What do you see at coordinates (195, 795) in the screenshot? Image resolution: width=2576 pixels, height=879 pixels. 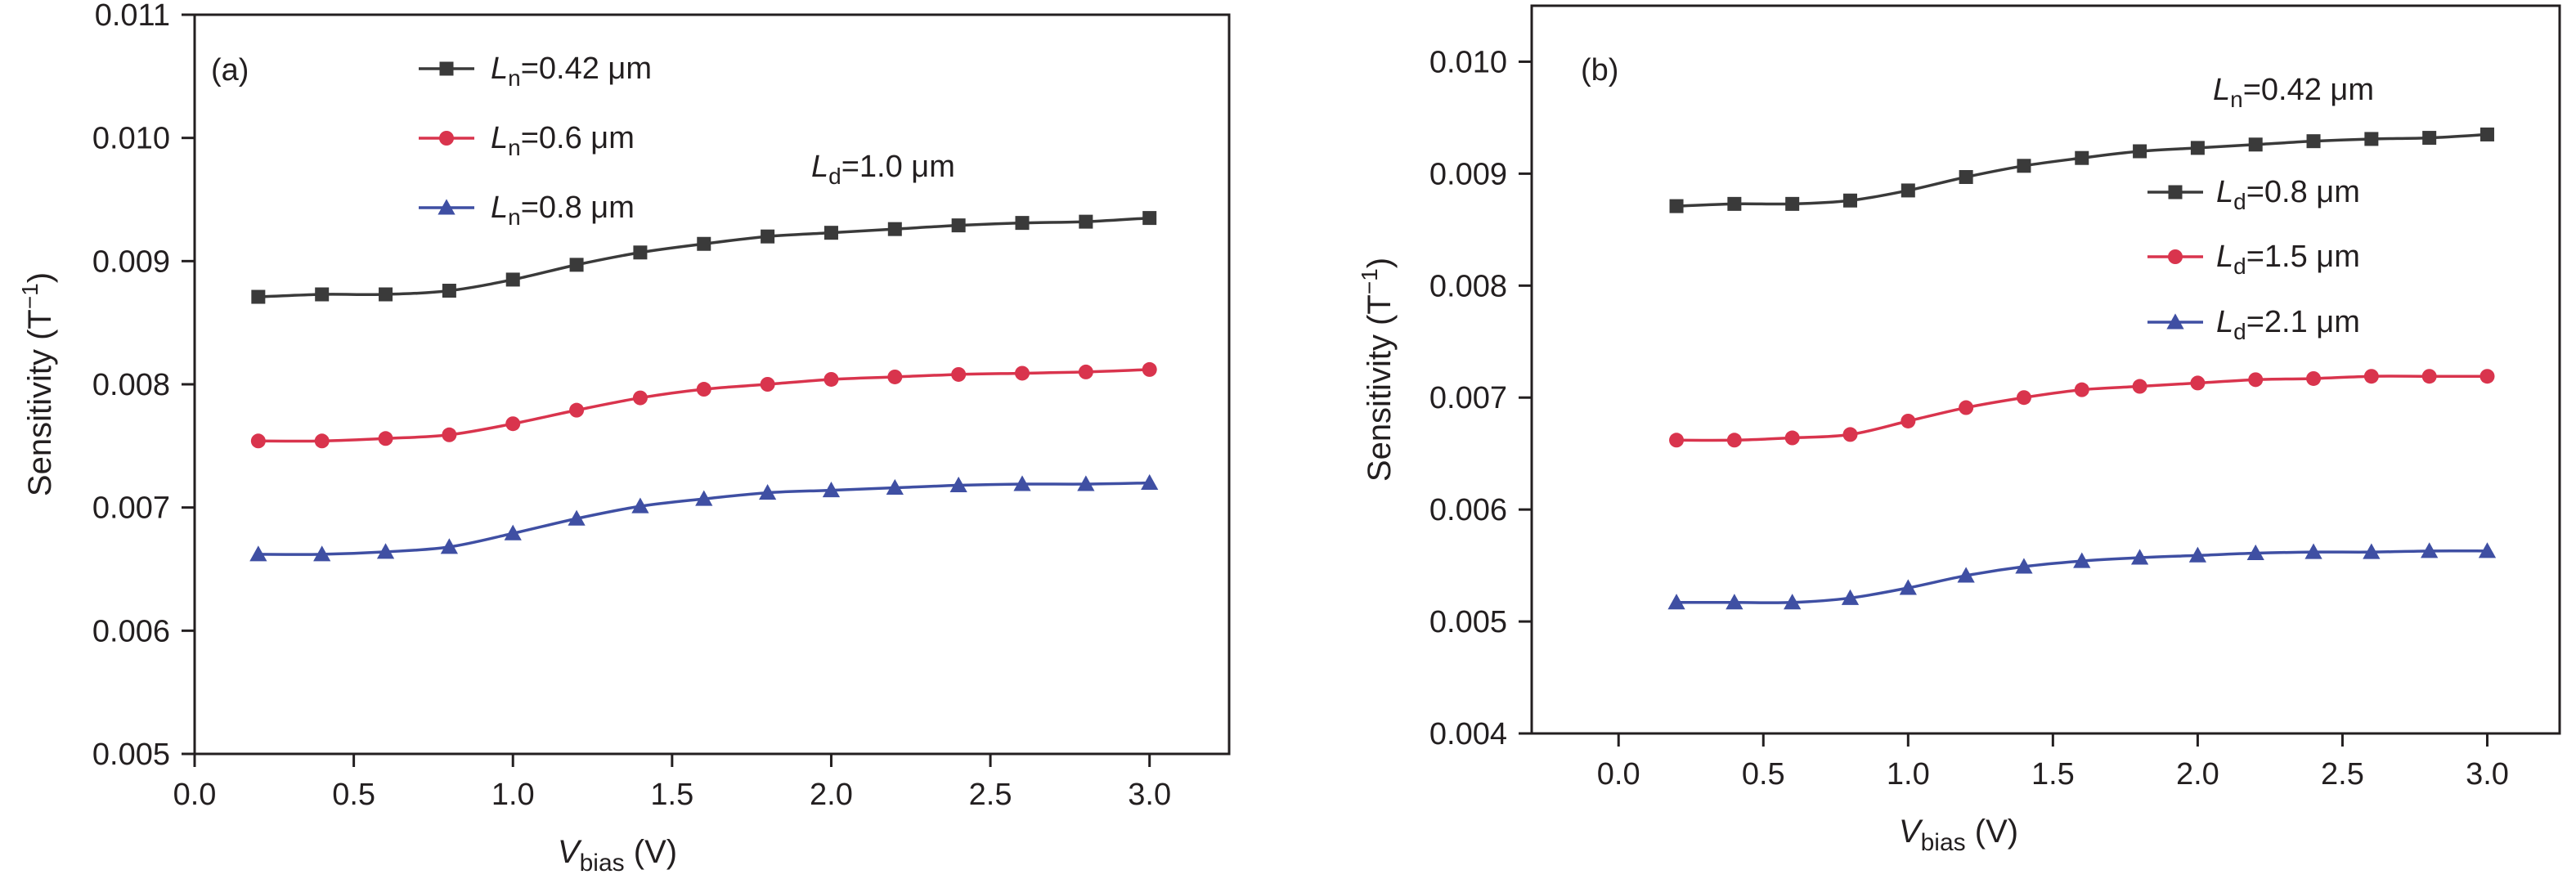 I see `x-tick-label: 0.0` at bounding box center [195, 795].